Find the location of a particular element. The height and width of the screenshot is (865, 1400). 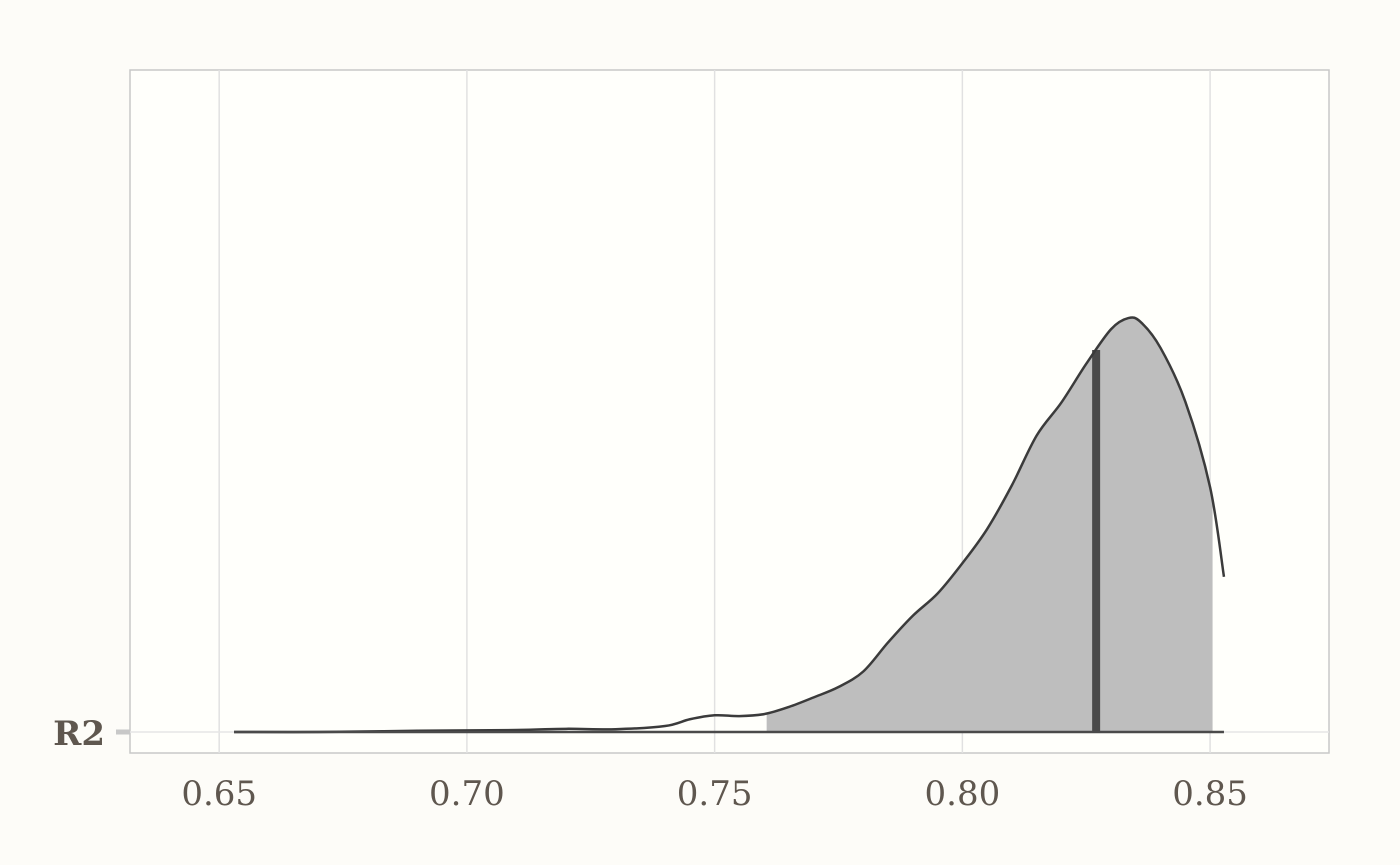

y-tick-label-r2: R2 is located at coordinates (79, 734).